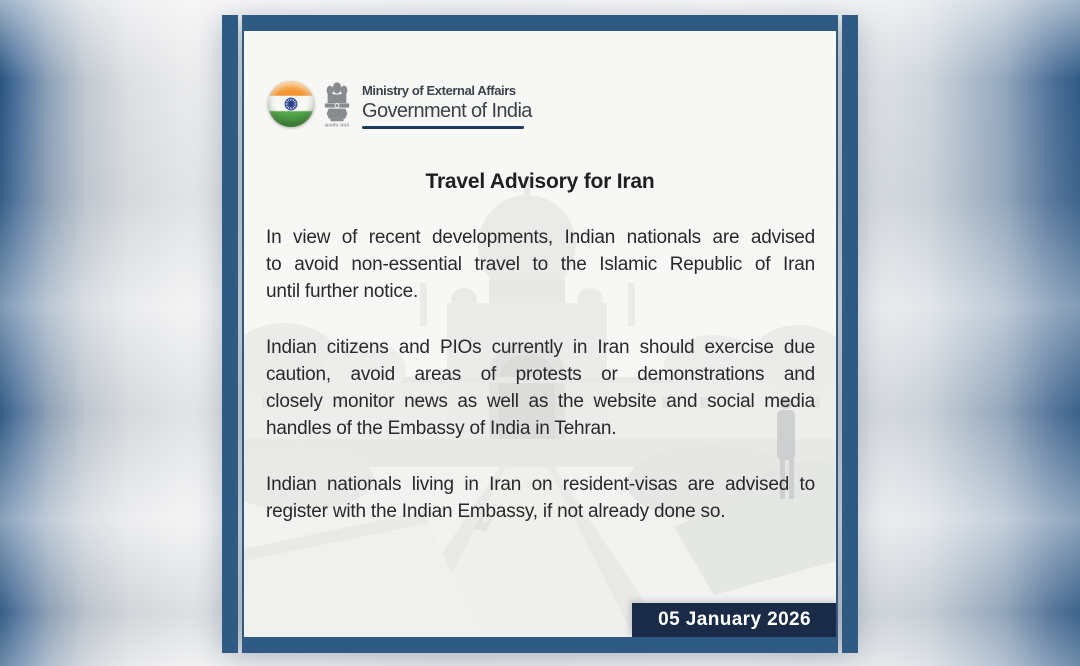  Describe the element at coordinates (540, 181) in the screenshot. I see `advisory-title: Travel Advisory for Iran` at that location.